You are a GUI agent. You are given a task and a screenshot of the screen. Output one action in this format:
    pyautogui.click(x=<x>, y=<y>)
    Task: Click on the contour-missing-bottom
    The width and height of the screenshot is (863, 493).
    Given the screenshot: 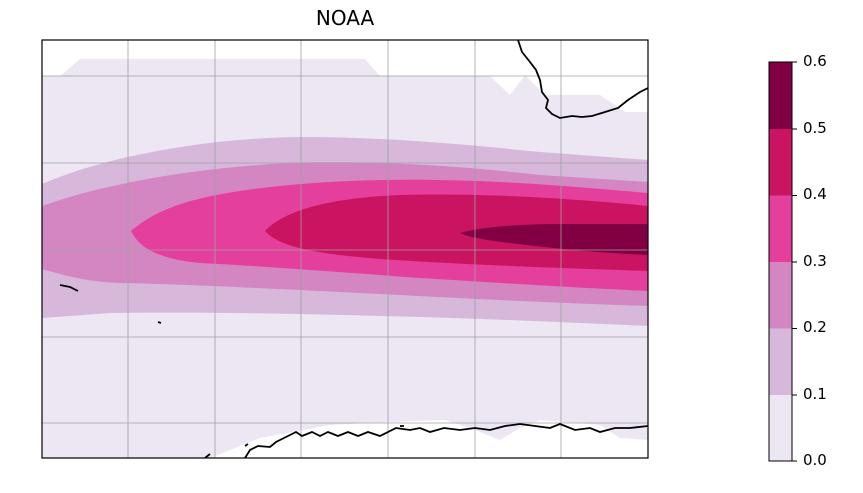 What is the action you would take?
    pyautogui.click(x=429, y=439)
    